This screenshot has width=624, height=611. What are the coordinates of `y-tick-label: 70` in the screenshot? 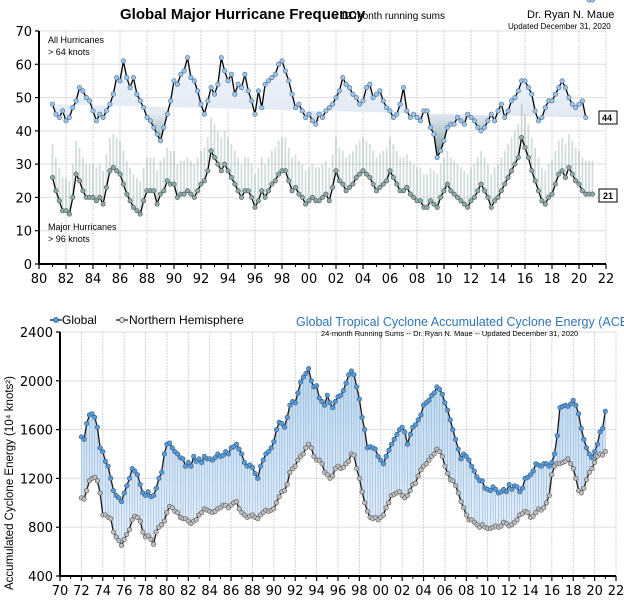 It's located at (23, 32).